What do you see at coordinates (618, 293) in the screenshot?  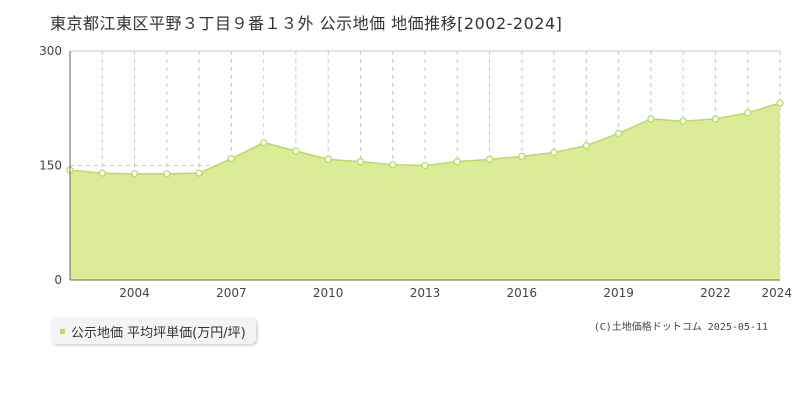 I see `x-tick-label: 2019` at bounding box center [618, 293].